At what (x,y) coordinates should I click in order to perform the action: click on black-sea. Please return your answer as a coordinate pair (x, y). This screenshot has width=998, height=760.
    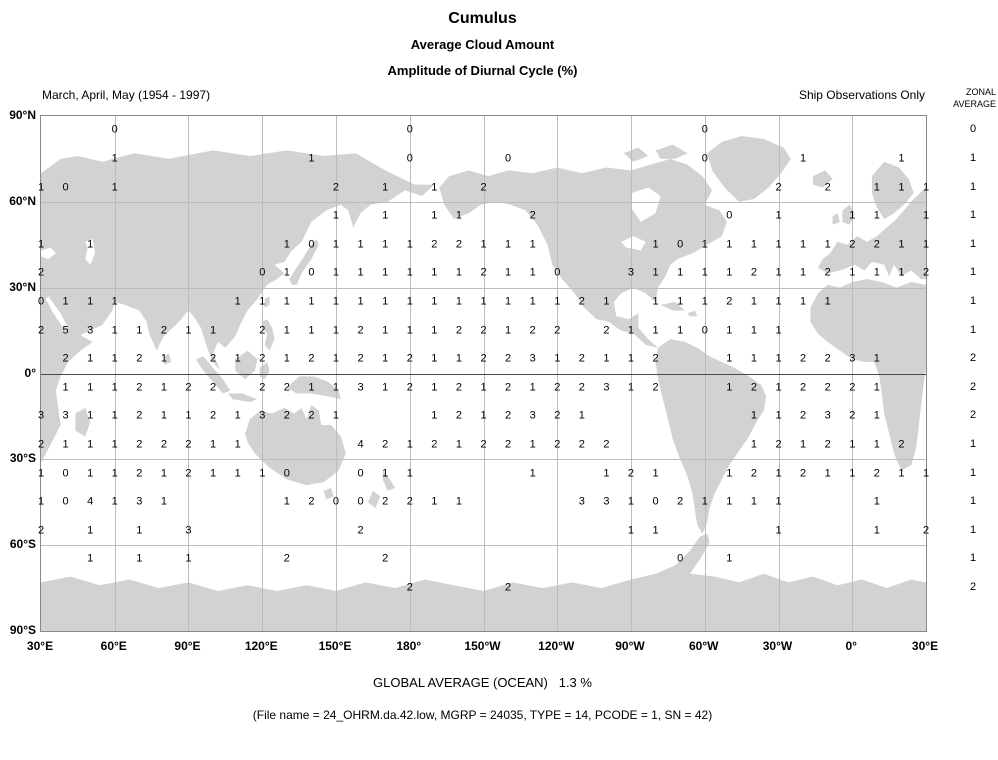
    Looking at the image, I should click on (48, 253).